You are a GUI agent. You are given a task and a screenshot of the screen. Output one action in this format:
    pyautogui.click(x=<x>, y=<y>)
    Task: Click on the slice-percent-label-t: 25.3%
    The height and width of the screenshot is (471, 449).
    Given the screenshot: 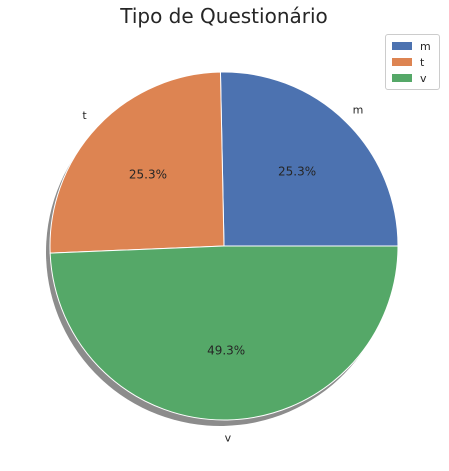 What is the action you would take?
    pyautogui.click(x=148, y=174)
    